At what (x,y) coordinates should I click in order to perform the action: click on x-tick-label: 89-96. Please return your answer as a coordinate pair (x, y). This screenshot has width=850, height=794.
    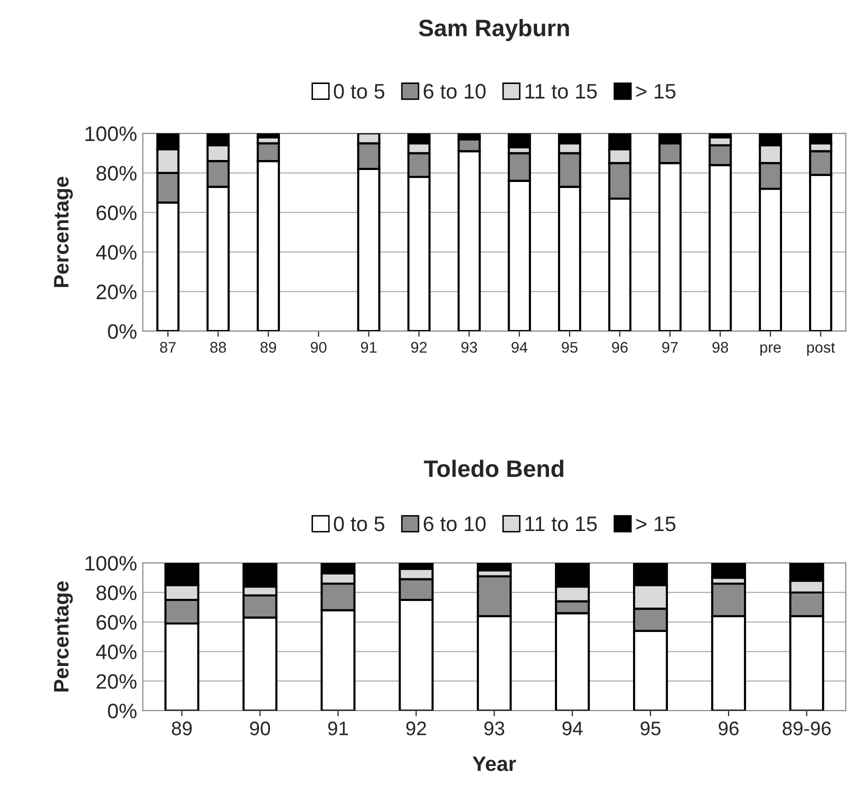
    Looking at the image, I should click on (806, 729).